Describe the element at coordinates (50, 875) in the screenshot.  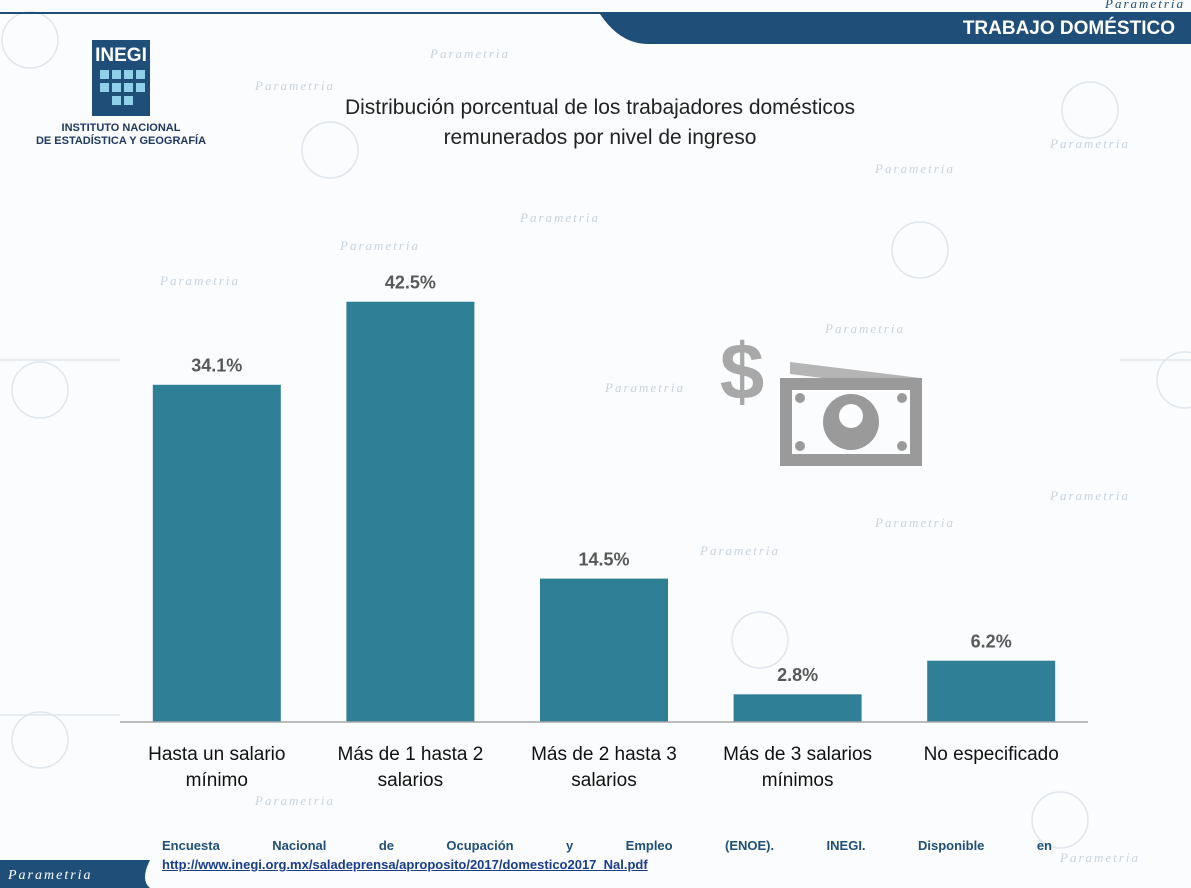
I see `brand-bottom: Parametria` at that location.